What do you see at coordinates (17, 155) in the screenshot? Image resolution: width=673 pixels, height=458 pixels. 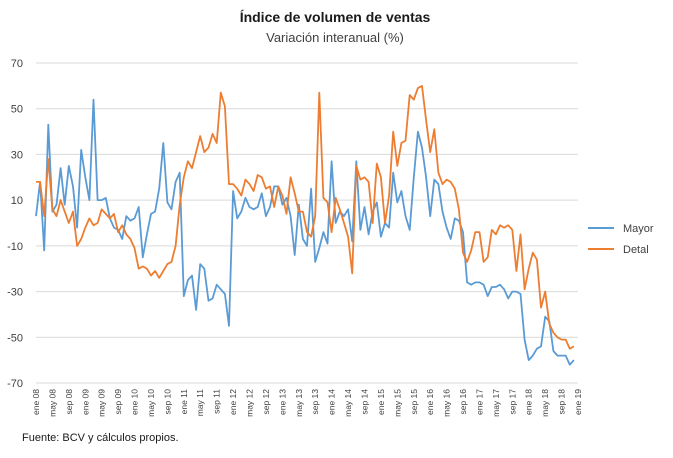 I see `y-tick-label: 30` at bounding box center [17, 155].